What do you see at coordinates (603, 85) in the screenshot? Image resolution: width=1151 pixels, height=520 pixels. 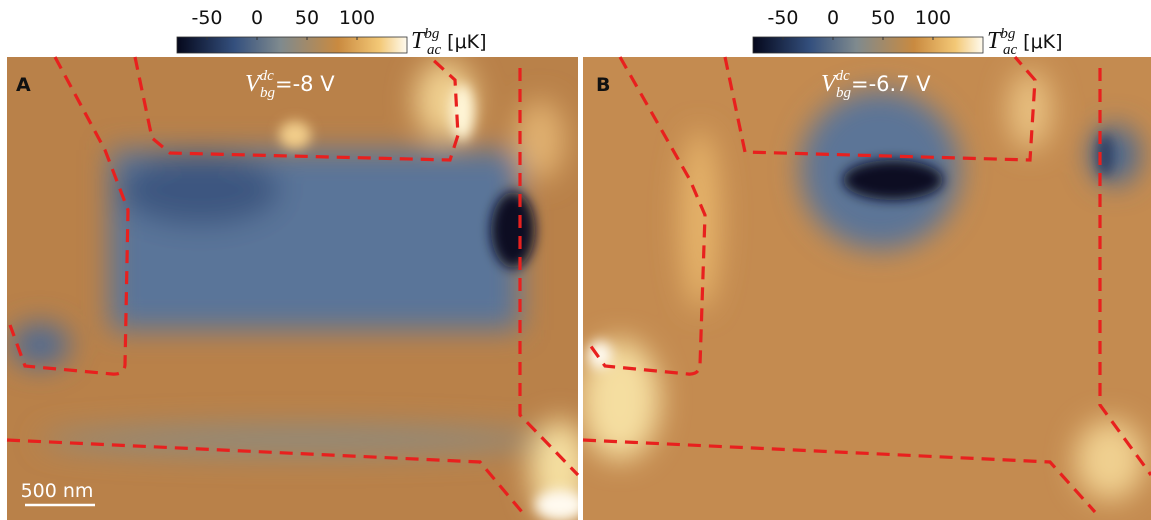 I see `panel-label: B` at bounding box center [603, 85].